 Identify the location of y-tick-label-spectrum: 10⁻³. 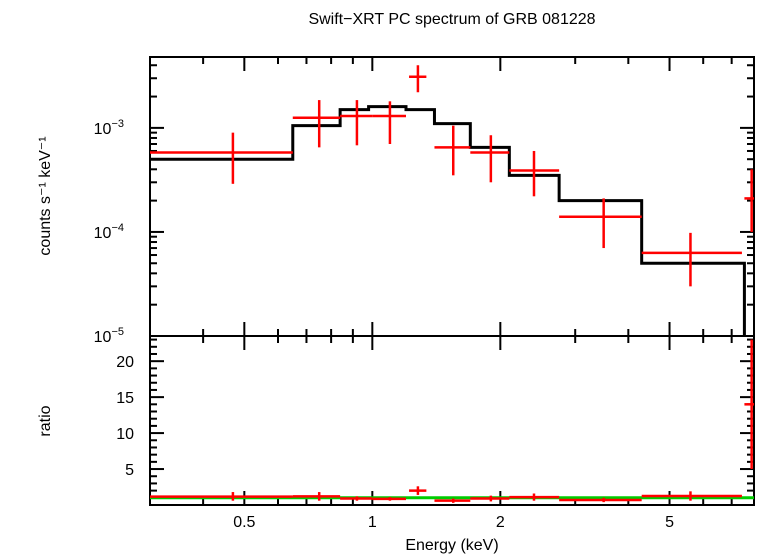
(109, 128).